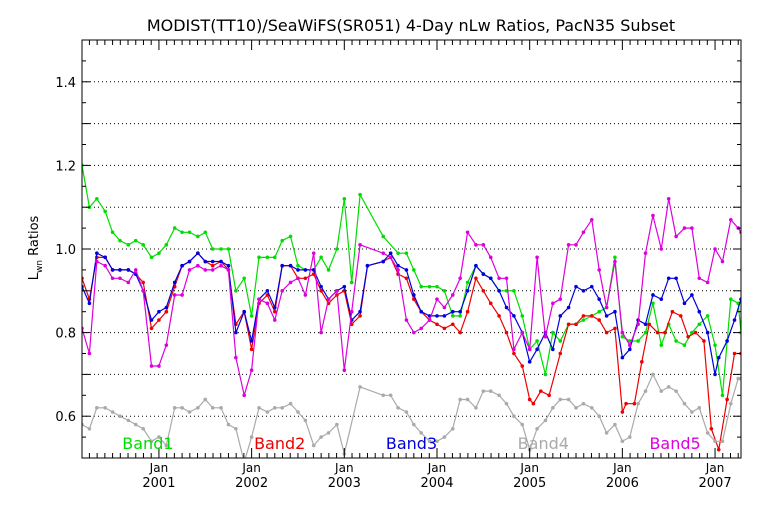  Describe the element at coordinates (34, 237) in the screenshot. I see `y-axis-label-rest: Ratios` at that location.